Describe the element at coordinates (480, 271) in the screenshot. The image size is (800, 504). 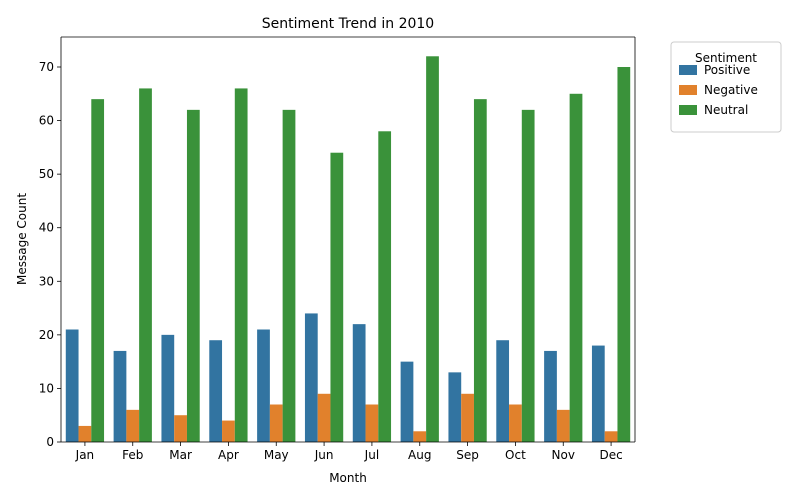
I see `bar-neutral-sep` at that location.